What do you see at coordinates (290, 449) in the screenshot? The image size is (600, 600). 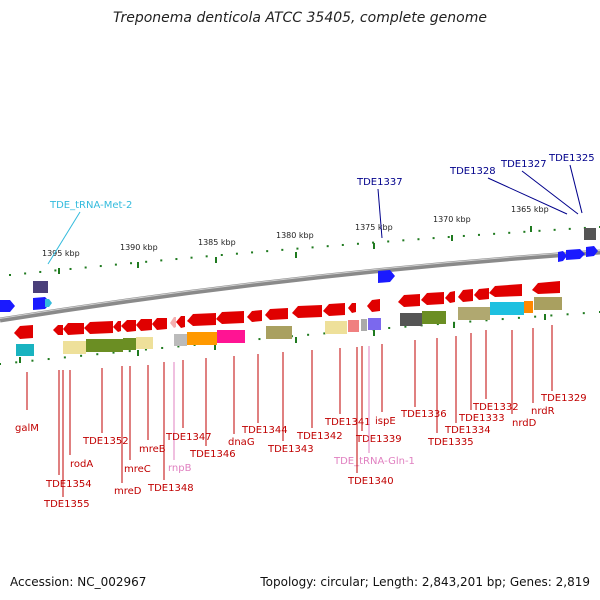 I see `gene-label: TDE1343` at bounding box center [290, 449].